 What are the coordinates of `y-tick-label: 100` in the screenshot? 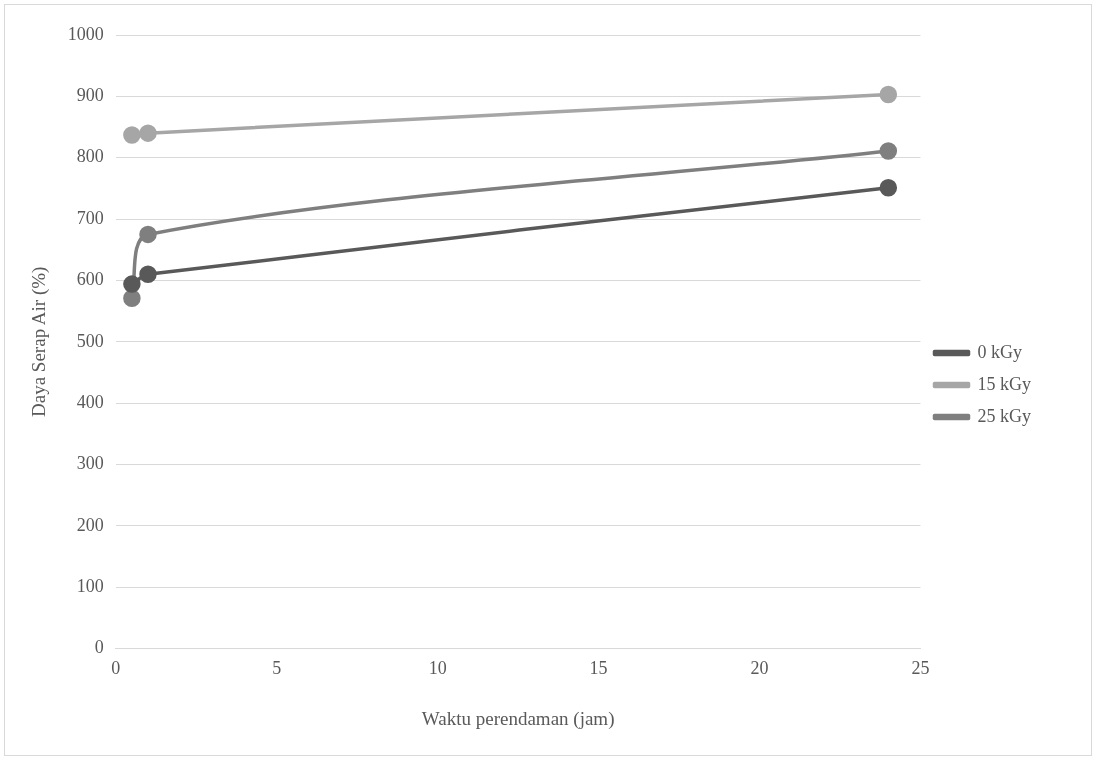 It's located at (90, 585).